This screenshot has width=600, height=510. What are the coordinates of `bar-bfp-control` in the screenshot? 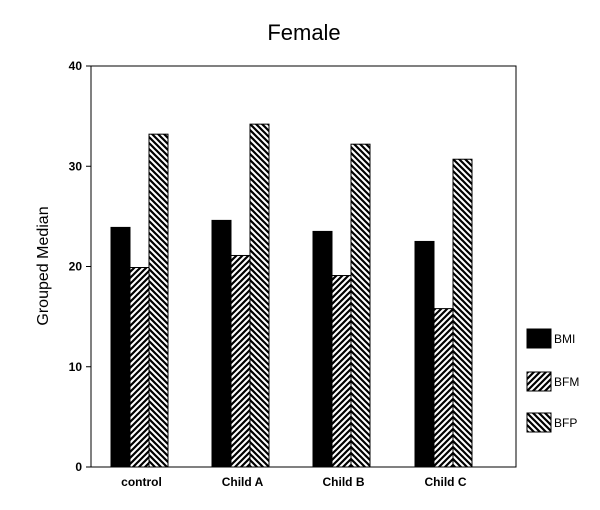 It's located at (158, 300).